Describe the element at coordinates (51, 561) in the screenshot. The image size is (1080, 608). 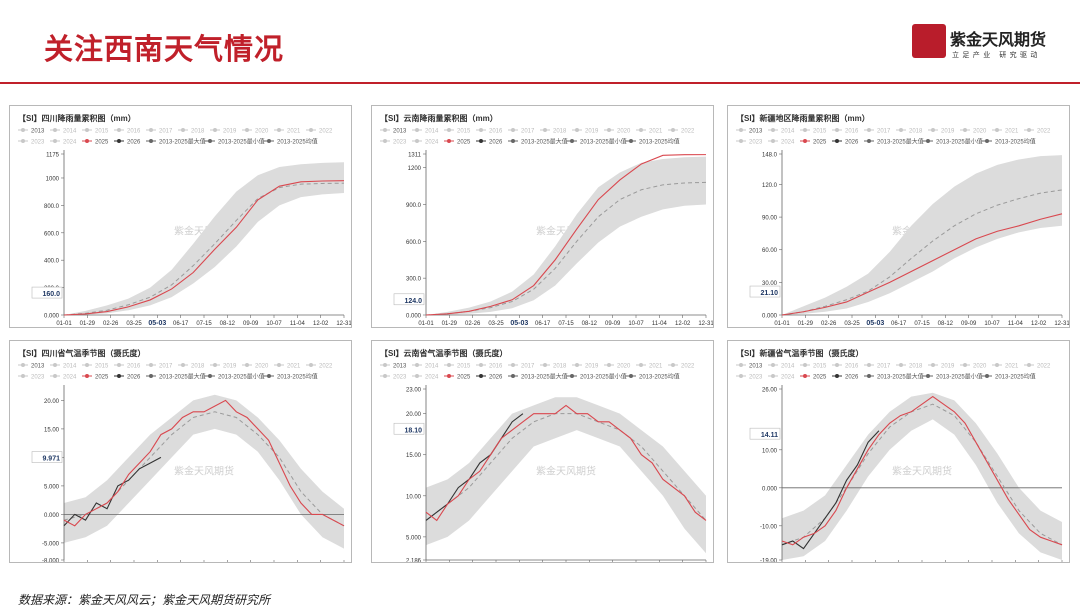
I see `y-tick-label: -8.000` at that location.